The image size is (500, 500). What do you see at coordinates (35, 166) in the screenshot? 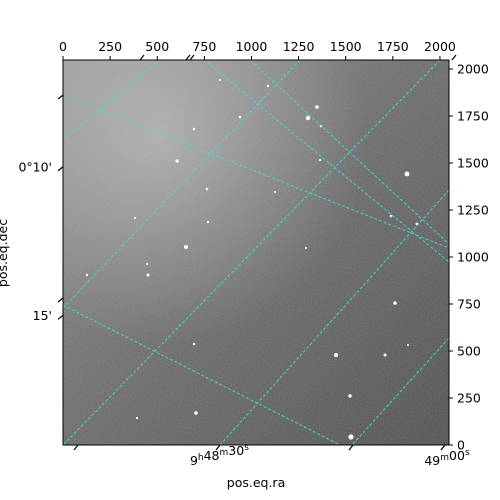
I see `dec-tick-label: 0°10'` at bounding box center [35, 166].